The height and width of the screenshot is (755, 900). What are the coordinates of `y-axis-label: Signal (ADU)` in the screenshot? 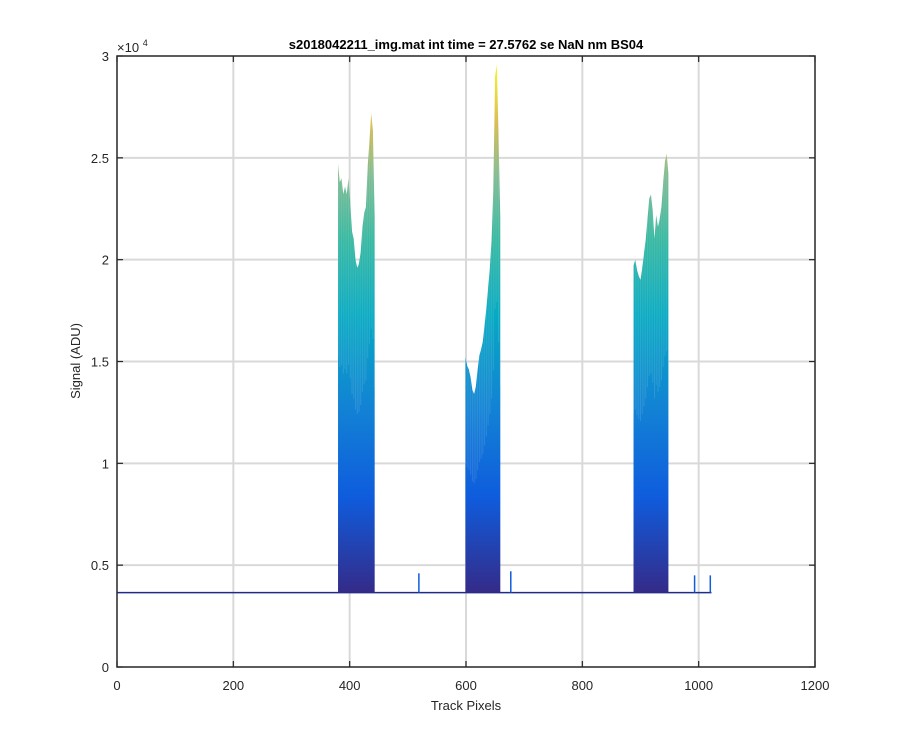 It's located at (75, 361).